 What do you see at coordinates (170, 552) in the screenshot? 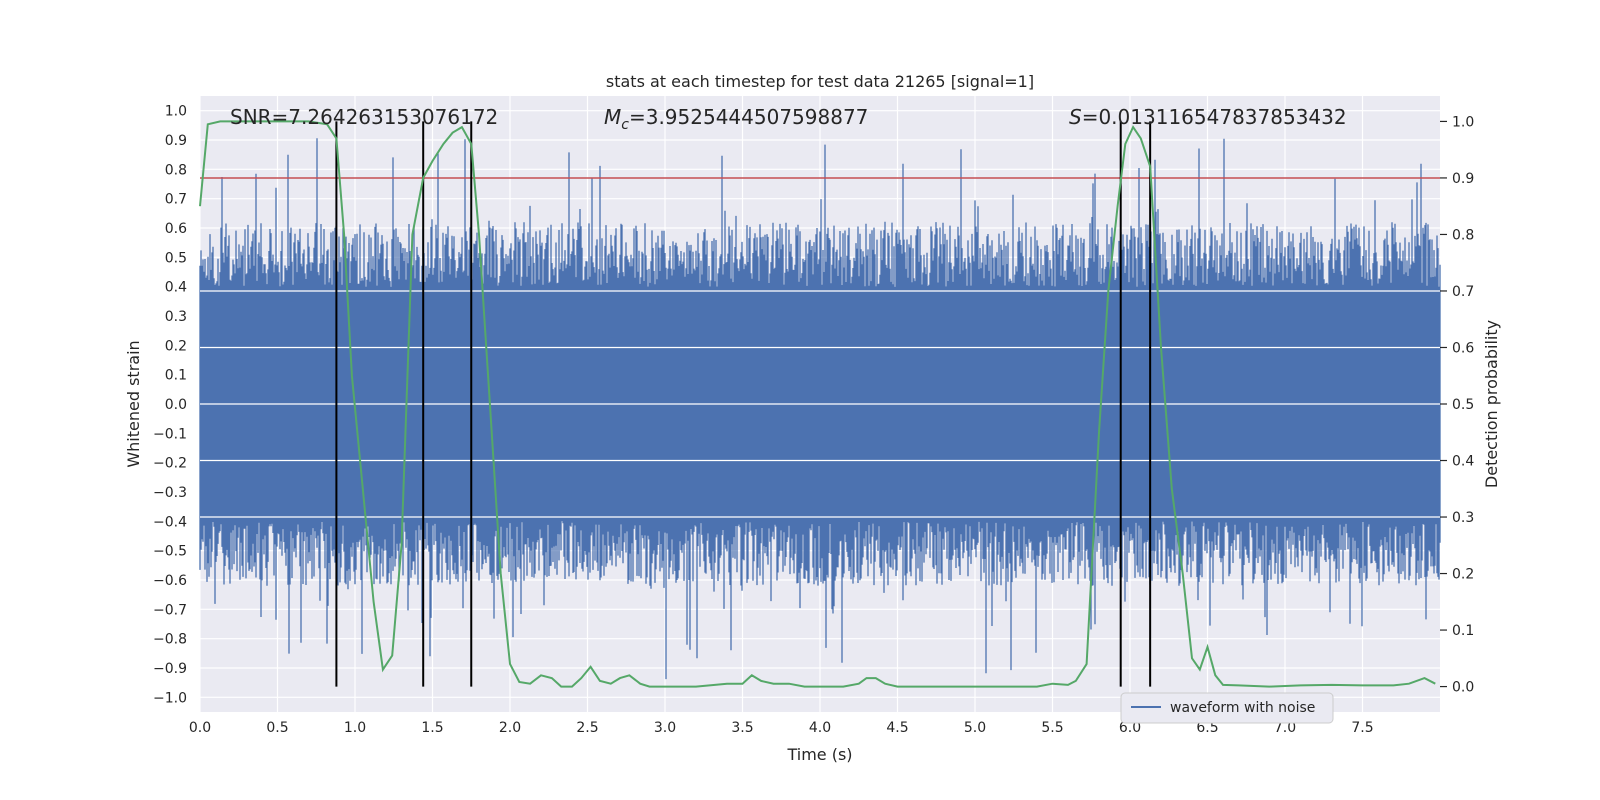
I see `y-tick-label: −0.5` at bounding box center [170, 552].